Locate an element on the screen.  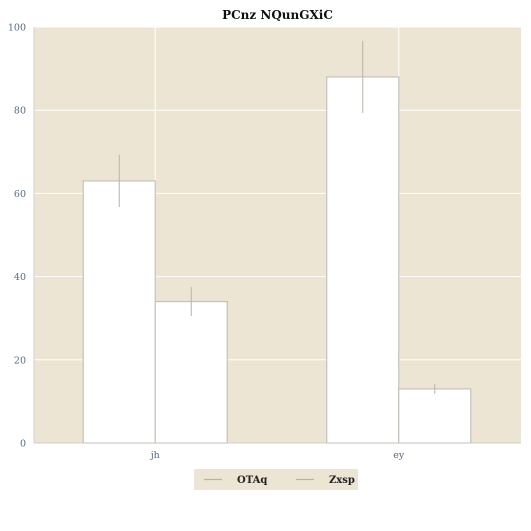
x-tick-label: ey is located at coordinates (399, 455).